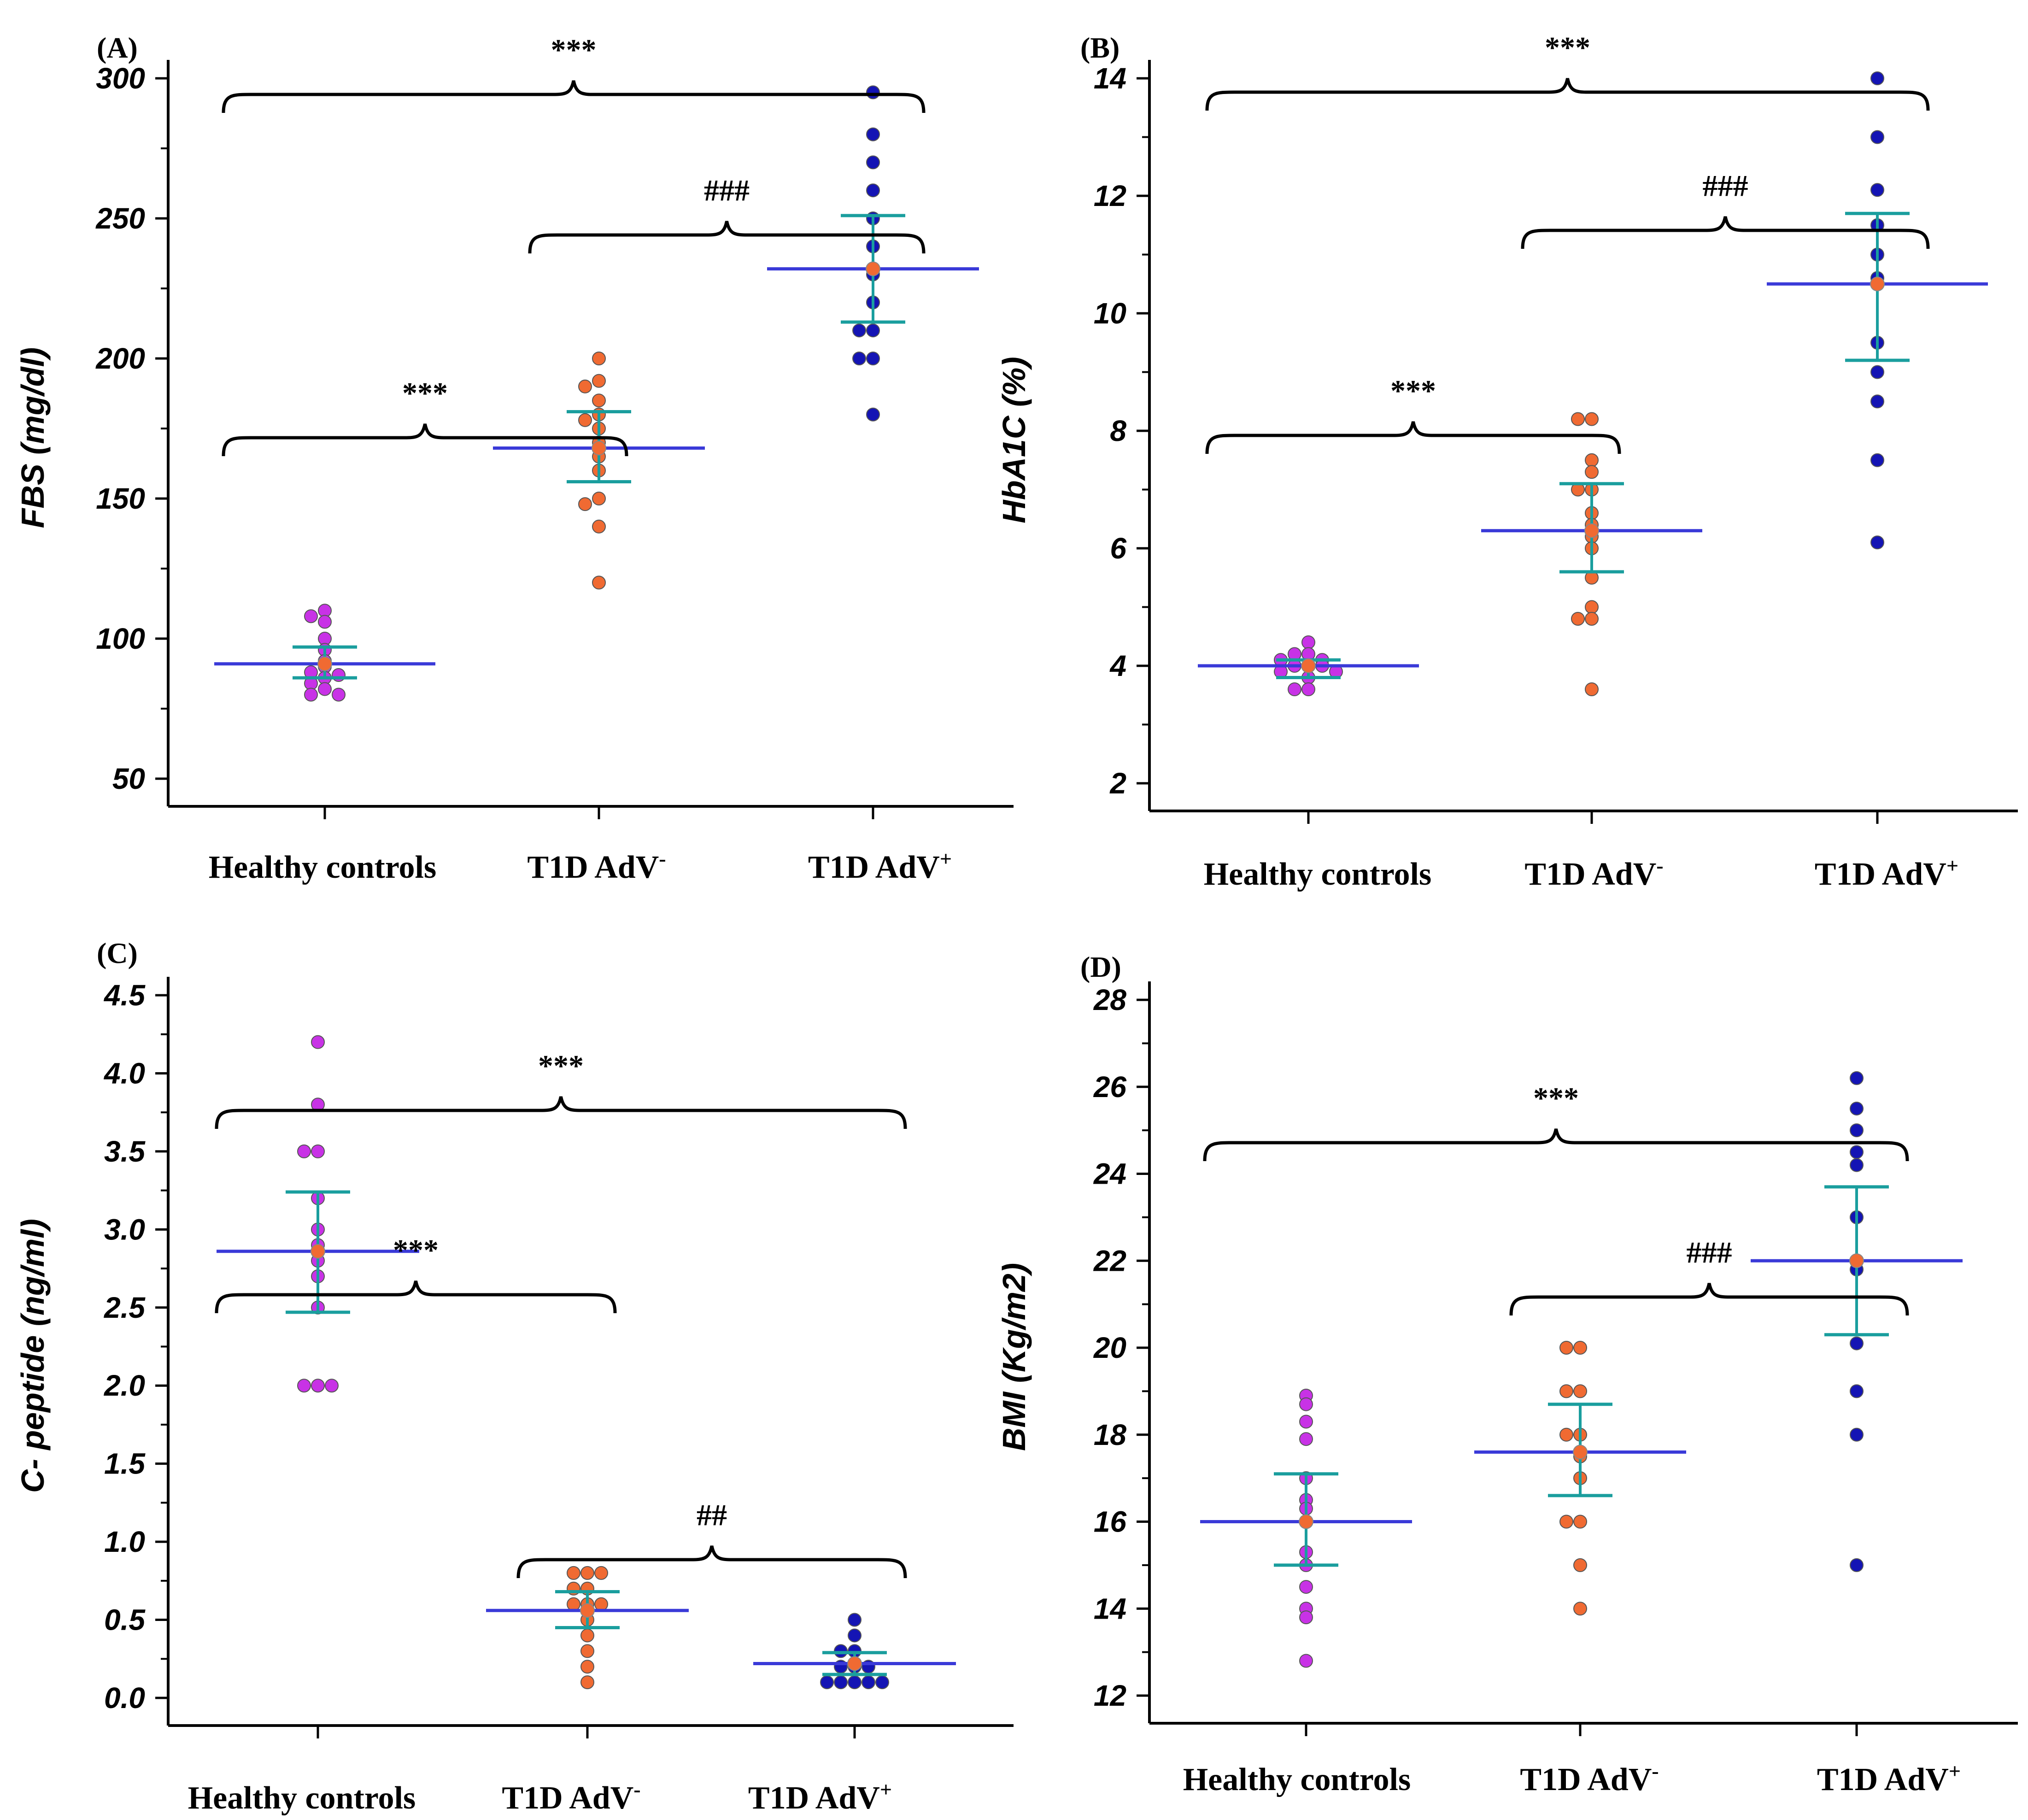 The height and width of the screenshot is (1820, 2028). I want to click on y-tick-label: 1.0, so click(124, 1541).